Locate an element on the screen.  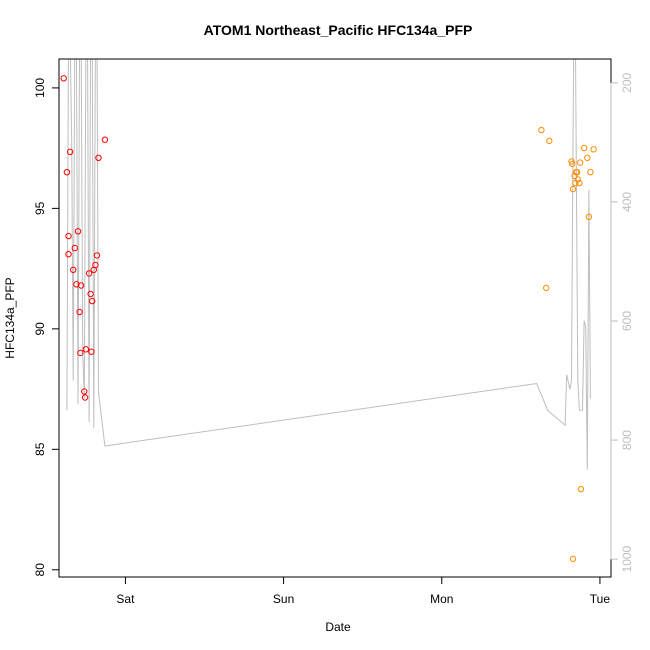
y-tick-label: 90 is located at coordinates (40, 329).